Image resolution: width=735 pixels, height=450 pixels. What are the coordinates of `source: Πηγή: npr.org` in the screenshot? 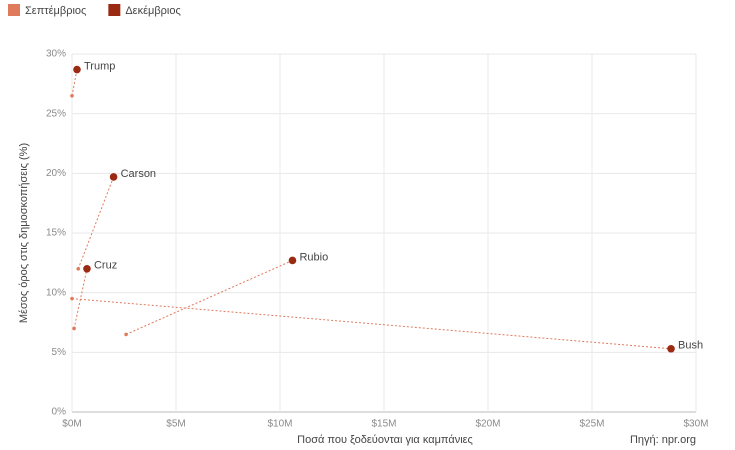 It's located at (663, 440).